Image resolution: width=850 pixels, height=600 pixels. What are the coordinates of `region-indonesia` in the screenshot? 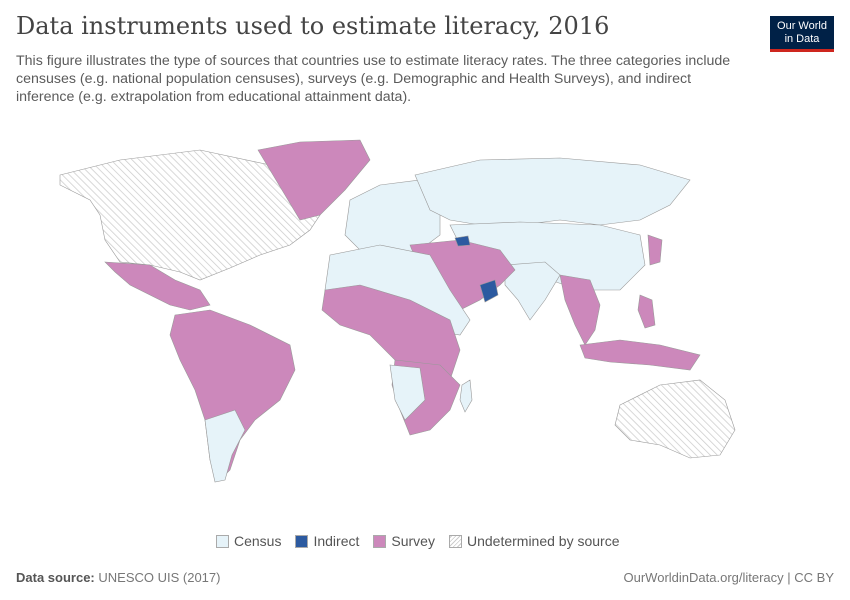 It's located at (640, 355).